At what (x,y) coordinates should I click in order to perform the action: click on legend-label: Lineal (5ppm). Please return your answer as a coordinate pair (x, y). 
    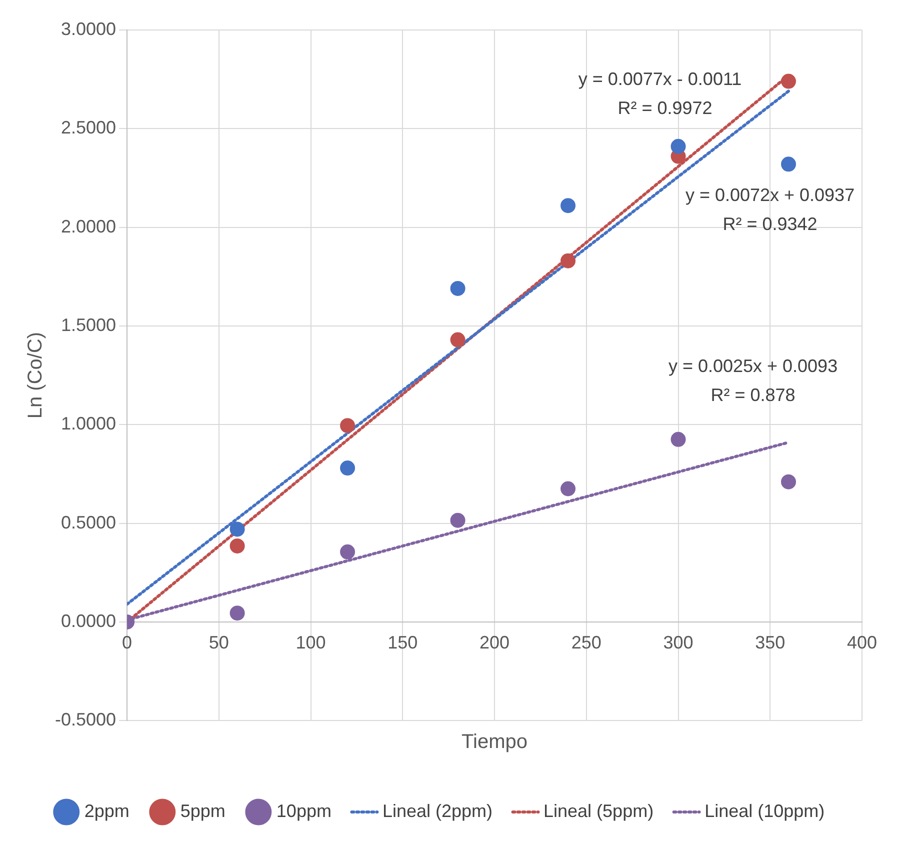
    Looking at the image, I should click on (599, 810).